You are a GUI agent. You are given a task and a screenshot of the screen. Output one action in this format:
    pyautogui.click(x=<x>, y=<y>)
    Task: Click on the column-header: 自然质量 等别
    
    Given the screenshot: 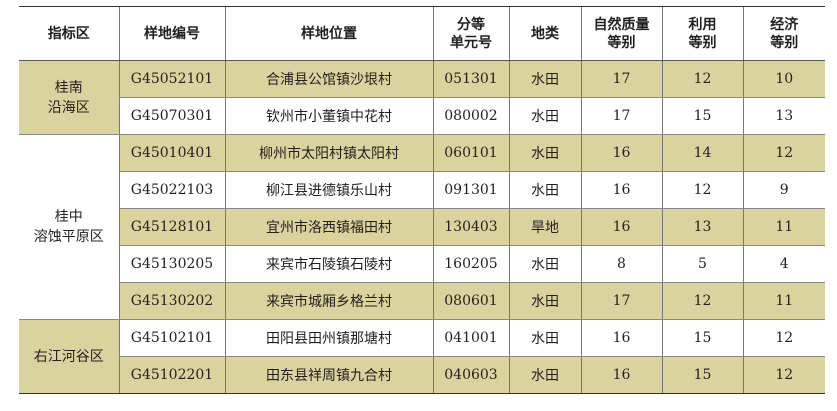 What is the action you would take?
    pyautogui.click(x=621, y=33)
    